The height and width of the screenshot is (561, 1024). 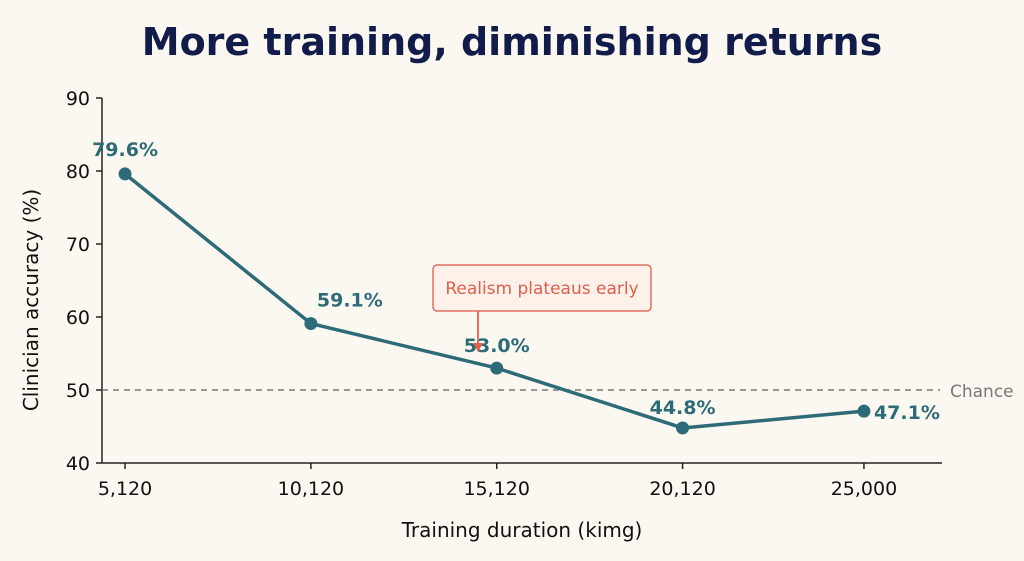 What do you see at coordinates (478, 347) in the screenshot?
I see `annotation-arrow-head` at bounding box center [478, 347].